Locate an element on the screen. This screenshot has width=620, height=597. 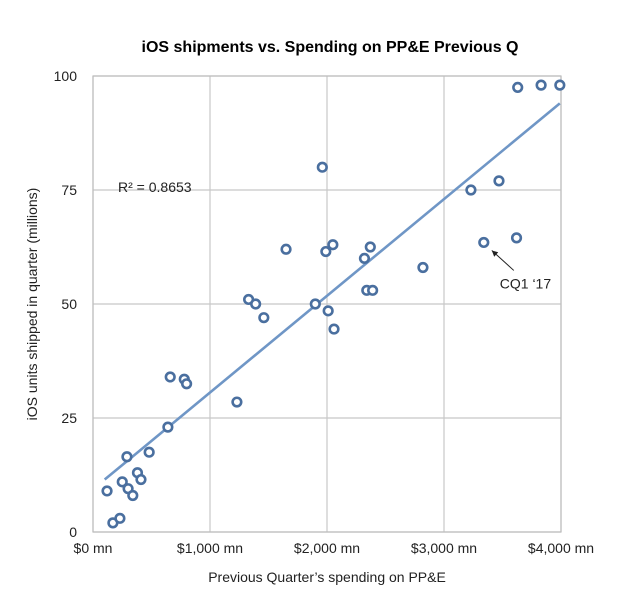
annotation-label: CQ1 ‘17 is located at coordinates (526, 283).